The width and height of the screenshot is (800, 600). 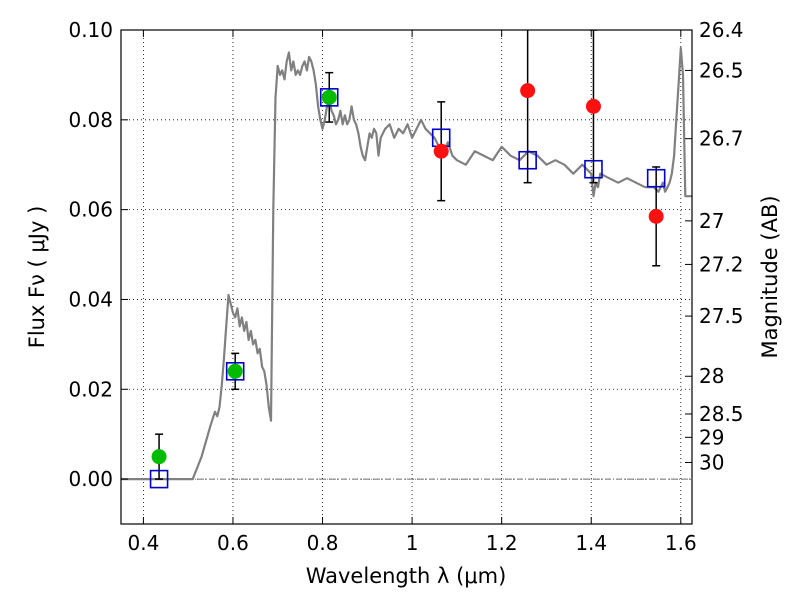 What do you see at coordinates (90, 299) in the screenshot?
I see `y-tick-label: 0.04` at bounding box center [90, 299].